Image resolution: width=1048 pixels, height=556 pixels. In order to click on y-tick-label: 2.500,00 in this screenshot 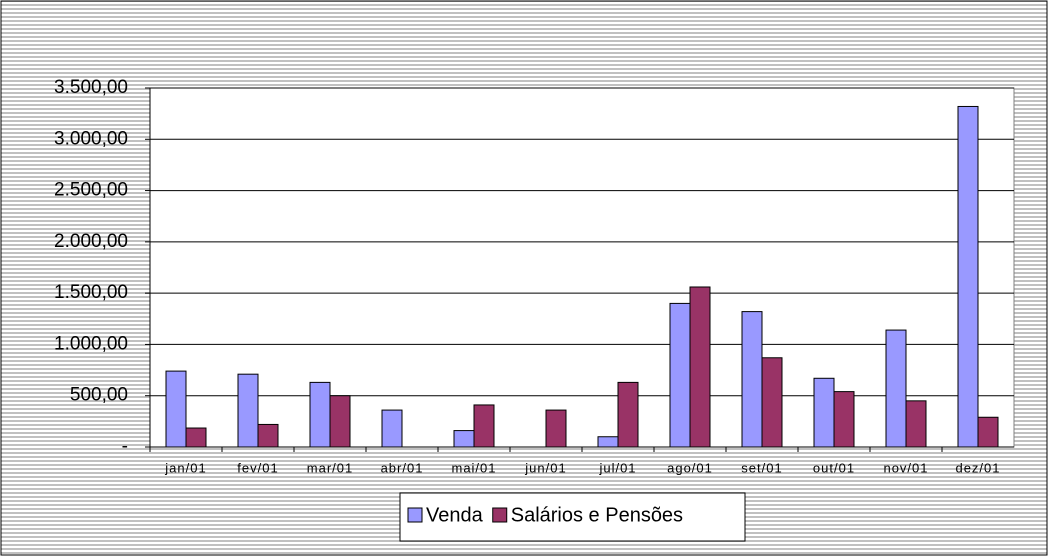, I will do `click(91, 190)`.